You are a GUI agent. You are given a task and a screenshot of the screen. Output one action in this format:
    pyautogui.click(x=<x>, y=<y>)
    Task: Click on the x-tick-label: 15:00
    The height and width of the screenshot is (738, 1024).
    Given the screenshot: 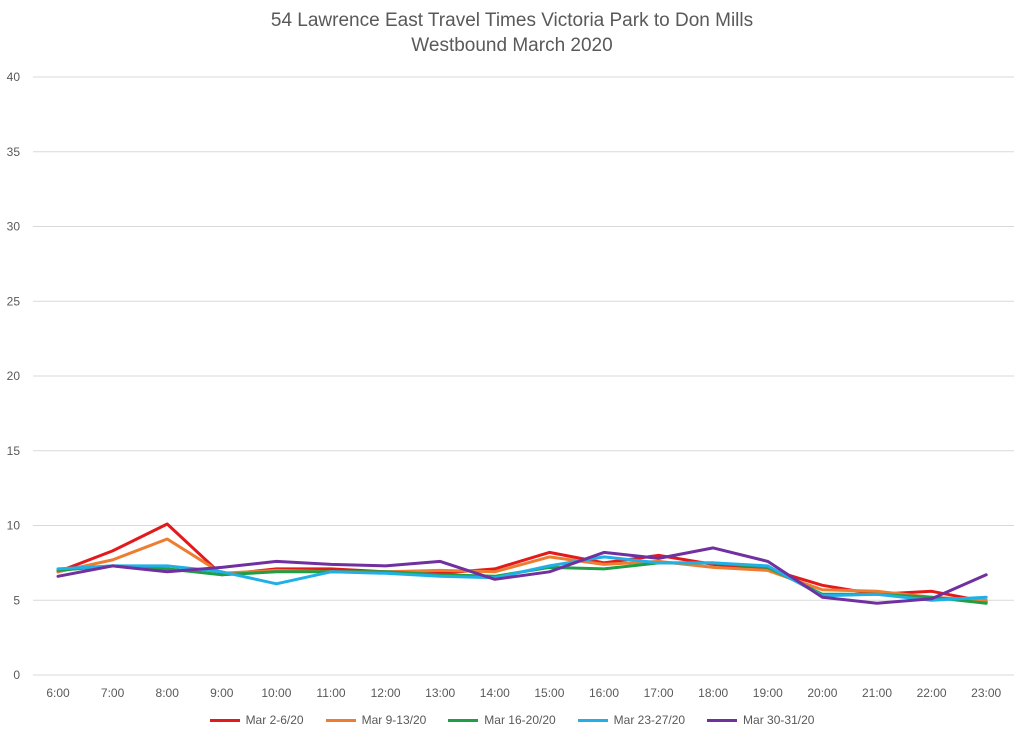 What is the action you would take?
    pyautogui.click(x=549, y=693)
    